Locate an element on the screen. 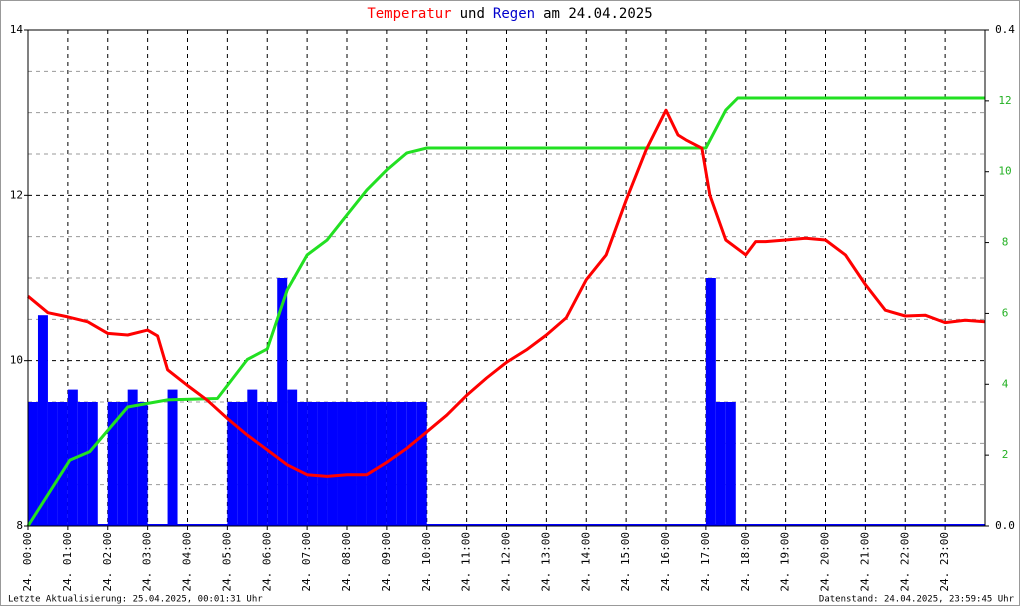  y-tick-label: 12 is located at coordinates (16, 194).